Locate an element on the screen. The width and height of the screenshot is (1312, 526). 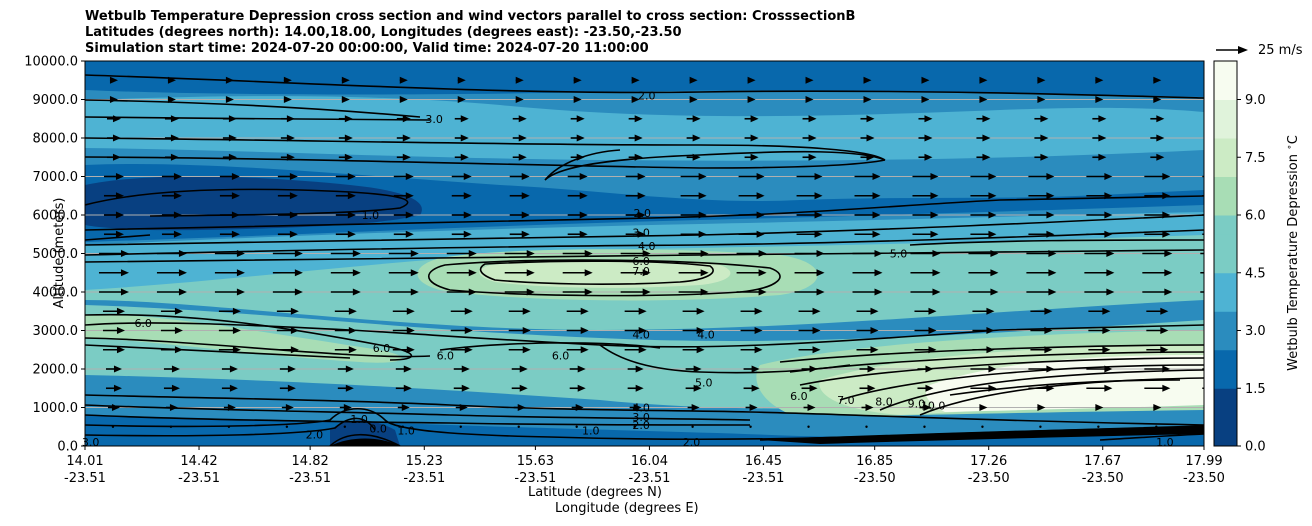
y-tick-label: 6000.0 is located at coordinates (56, 216).